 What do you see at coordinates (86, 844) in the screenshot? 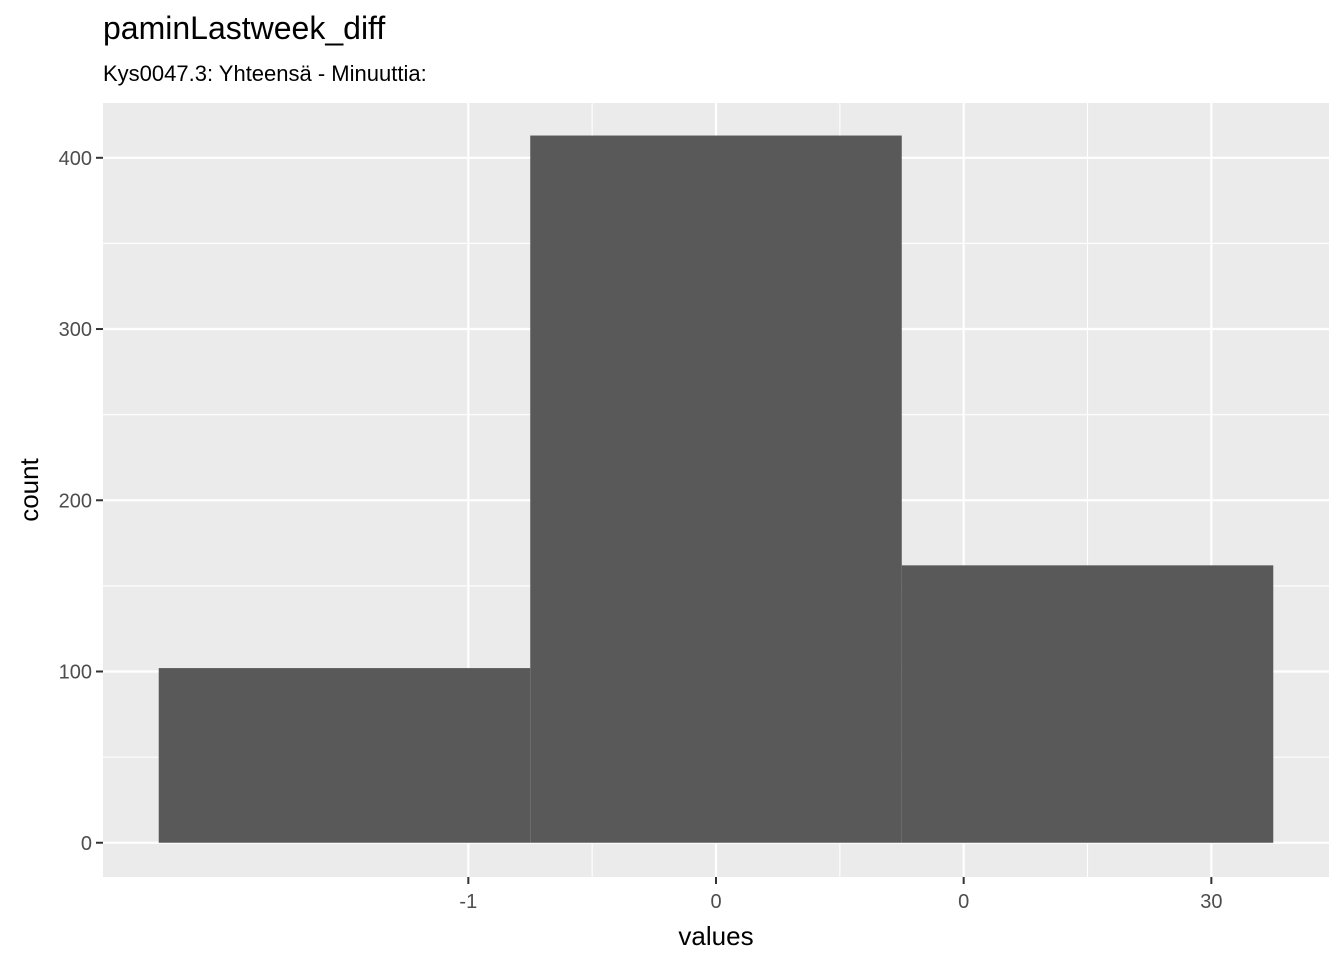
I see `y-tick-label: 0` at bounding box center [86, 844].